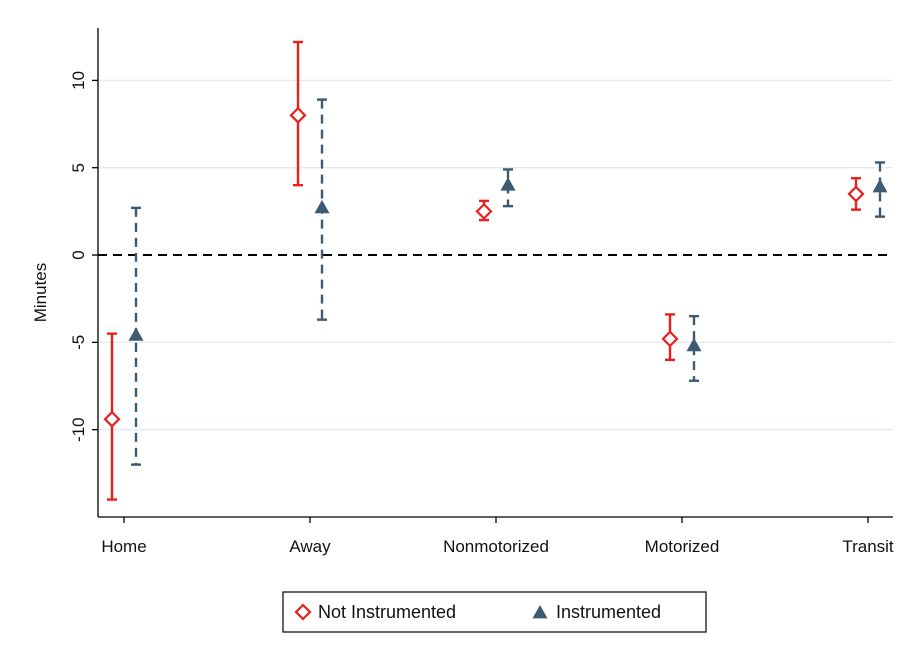 This screenshot has height=662, width=907. What do you see at coordinates (78, 80) in the screenshot?
I see `y-tick-label: 10` at bounding box center [78, 80].